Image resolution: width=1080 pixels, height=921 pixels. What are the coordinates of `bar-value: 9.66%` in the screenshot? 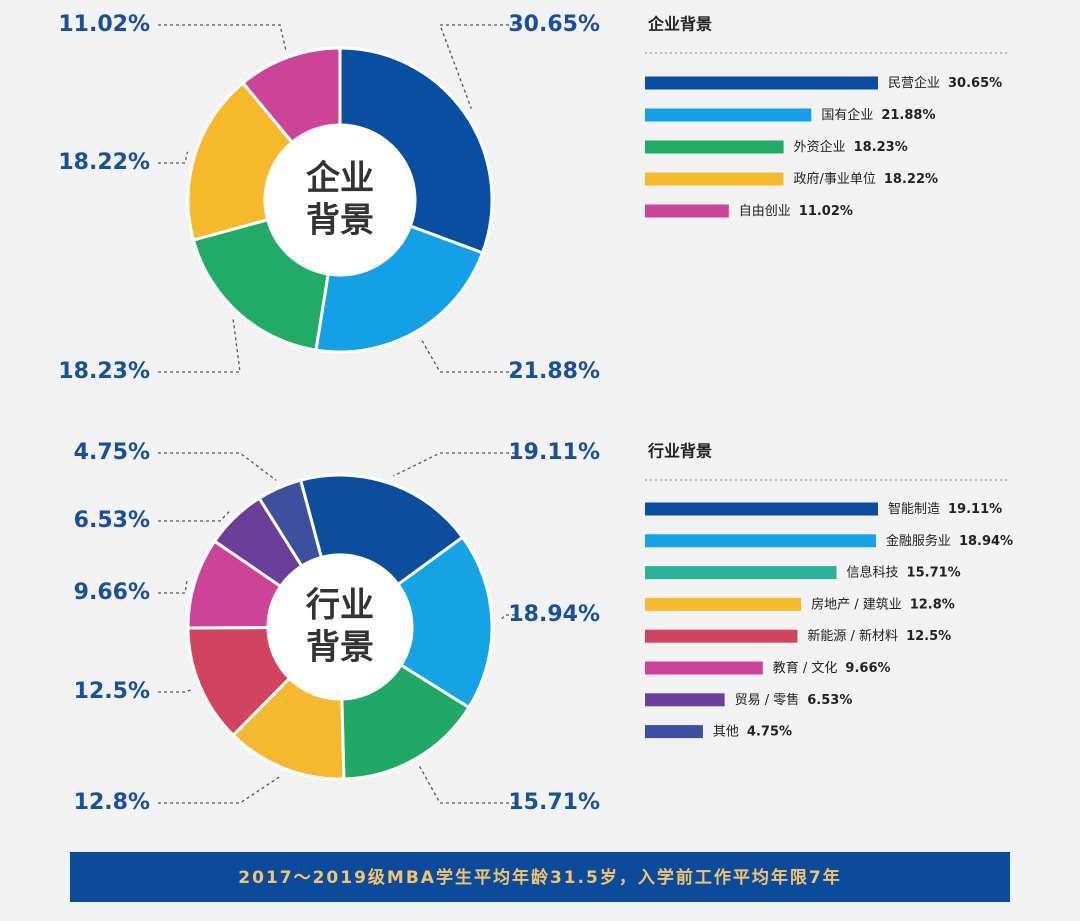 It's located at (867, 668).